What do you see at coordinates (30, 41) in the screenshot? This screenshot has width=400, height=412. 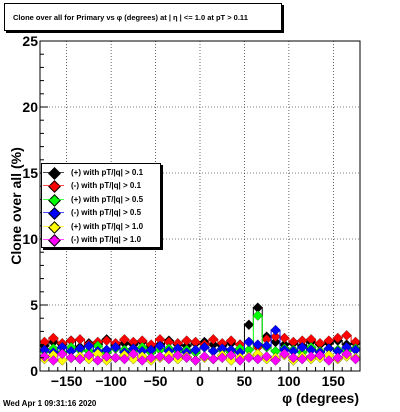 I see `y-tick-label: 25` at bounding box center [30, 41].